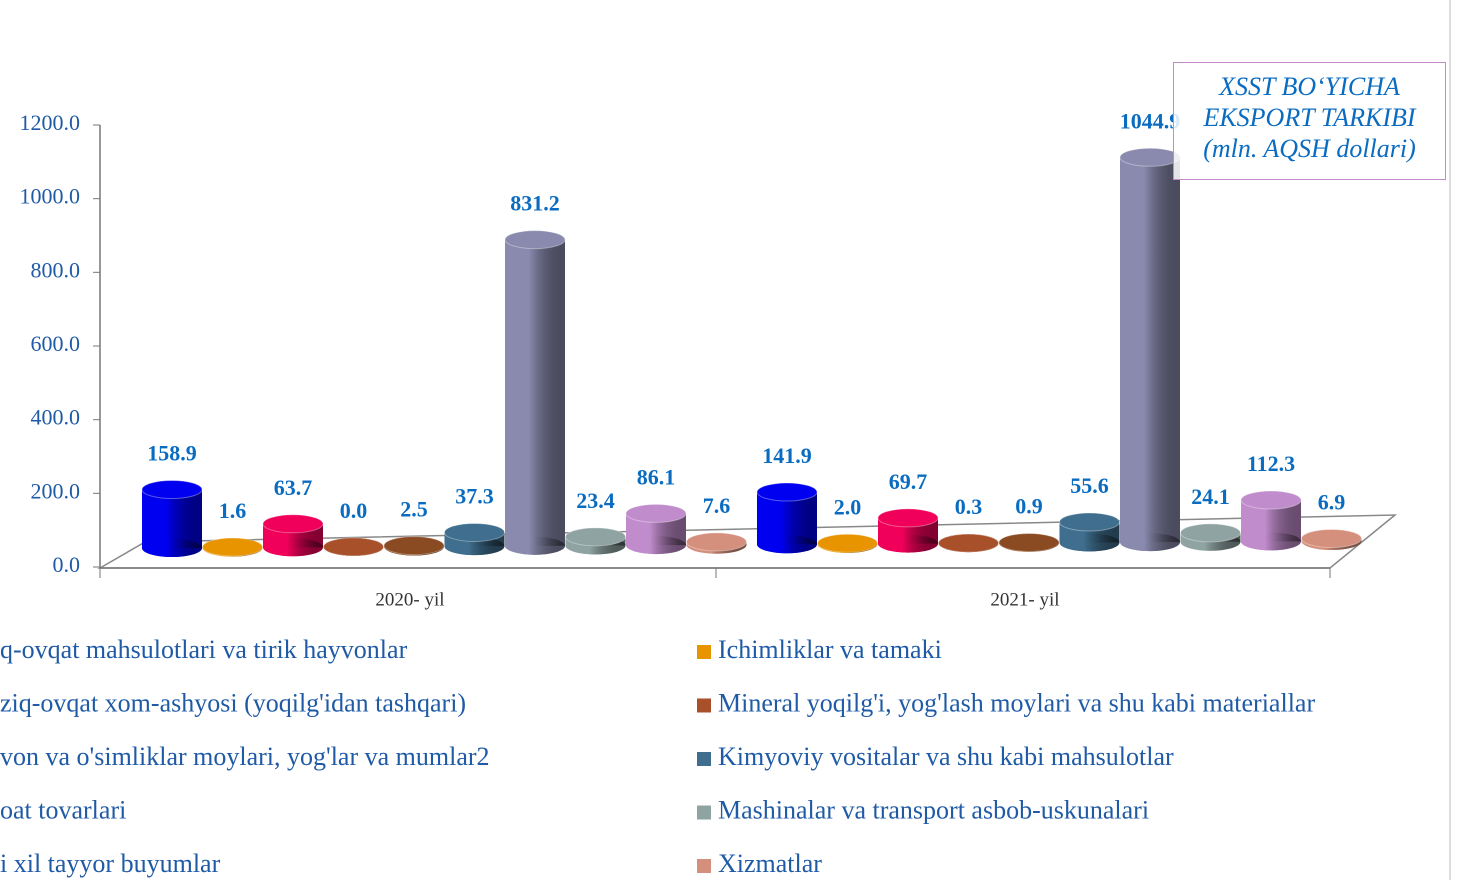 This screenshot has height=880, width=1457. Describe the element at coordinates (1332, 502) in the screenshot. I see `value-label: 6.9` at that location.